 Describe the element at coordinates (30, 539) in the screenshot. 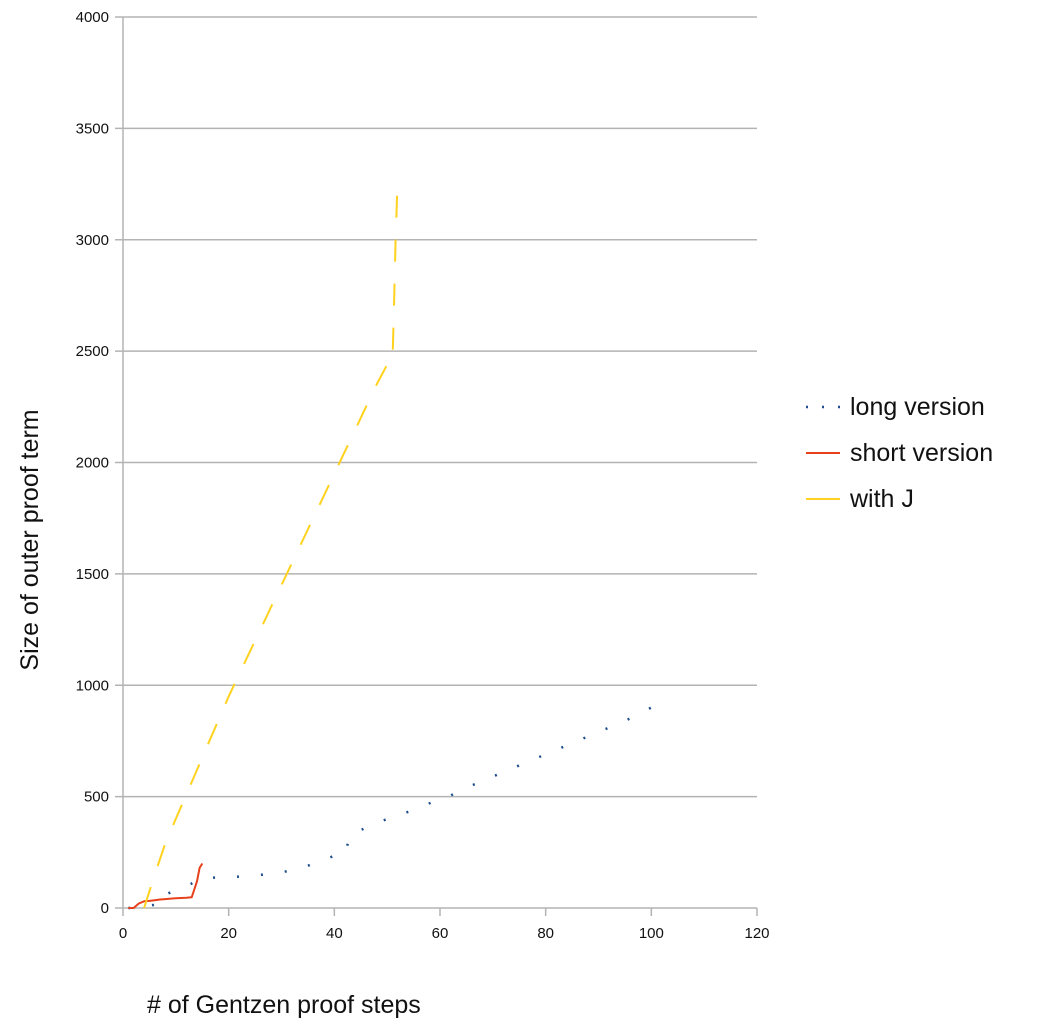

I see `y-axis-title: Size of outer proof term` at that location.